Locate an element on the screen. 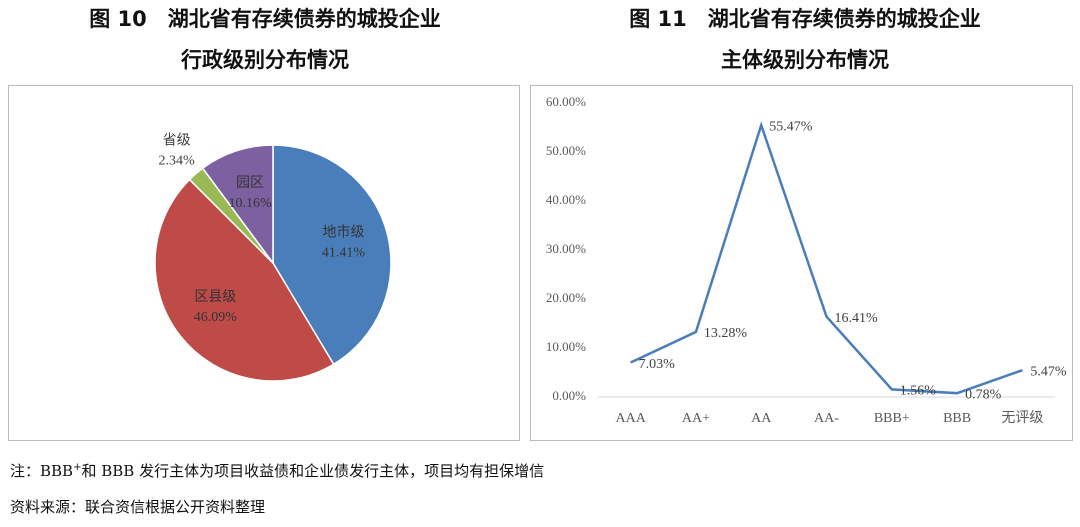 This screenshot has height=527, width=1080. note-text: 注：BBB is located at coordinates (42, 471).